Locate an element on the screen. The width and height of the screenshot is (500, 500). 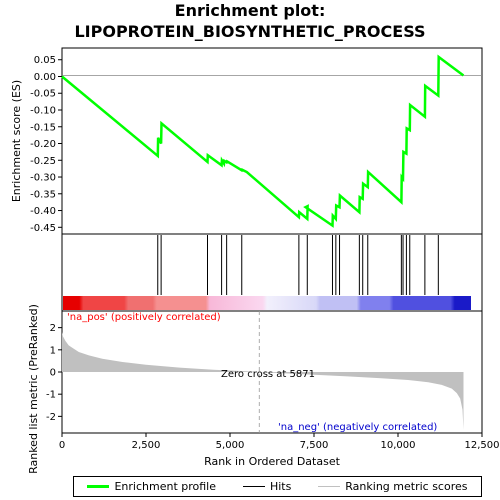
metric-y-tick-label: 0 is located at coordinates (53, 373).